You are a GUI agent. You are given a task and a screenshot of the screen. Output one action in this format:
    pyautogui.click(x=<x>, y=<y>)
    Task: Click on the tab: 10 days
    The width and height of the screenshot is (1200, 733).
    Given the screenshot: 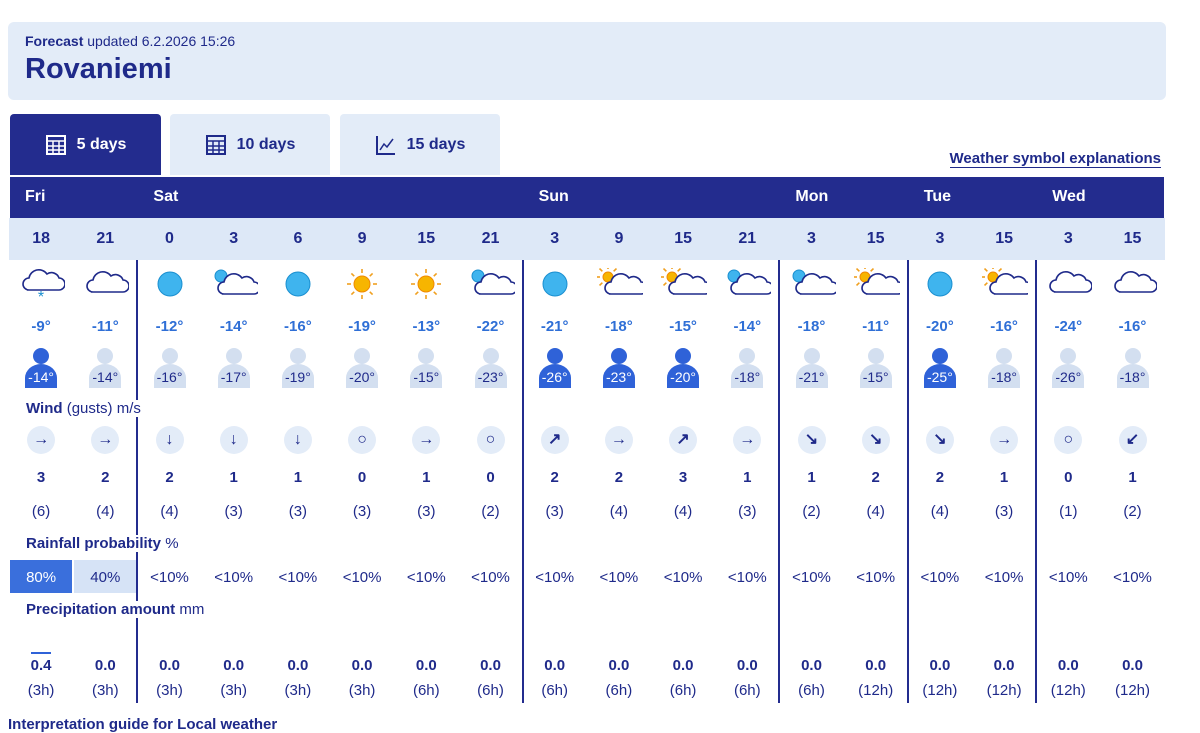 What is the action you would take?
    pyautogui.click(x=250, y=144)
    